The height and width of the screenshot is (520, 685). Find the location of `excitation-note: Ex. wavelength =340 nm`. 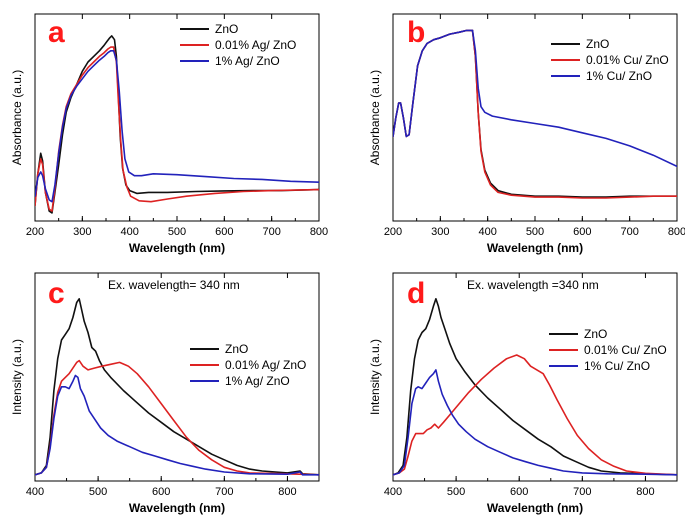

excitation-note: Ex. wavelength =340 nm is located at coordinates (533, 285).